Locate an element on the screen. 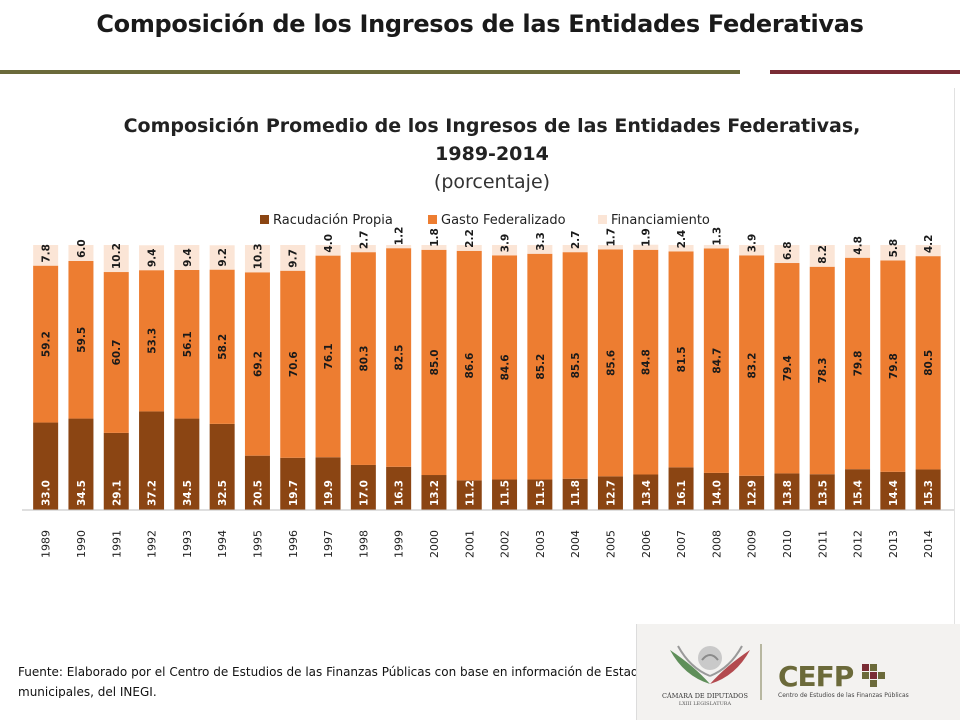  data-label-2003-s2: 3.3 is located at coordinates (541, 241).